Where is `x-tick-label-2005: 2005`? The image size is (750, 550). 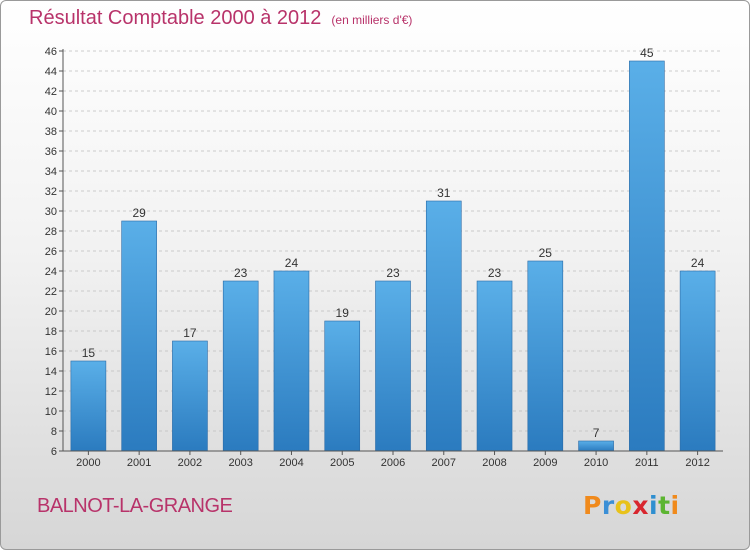
x-tick-label-2005: 2005 is located at coordinates (342, 463).